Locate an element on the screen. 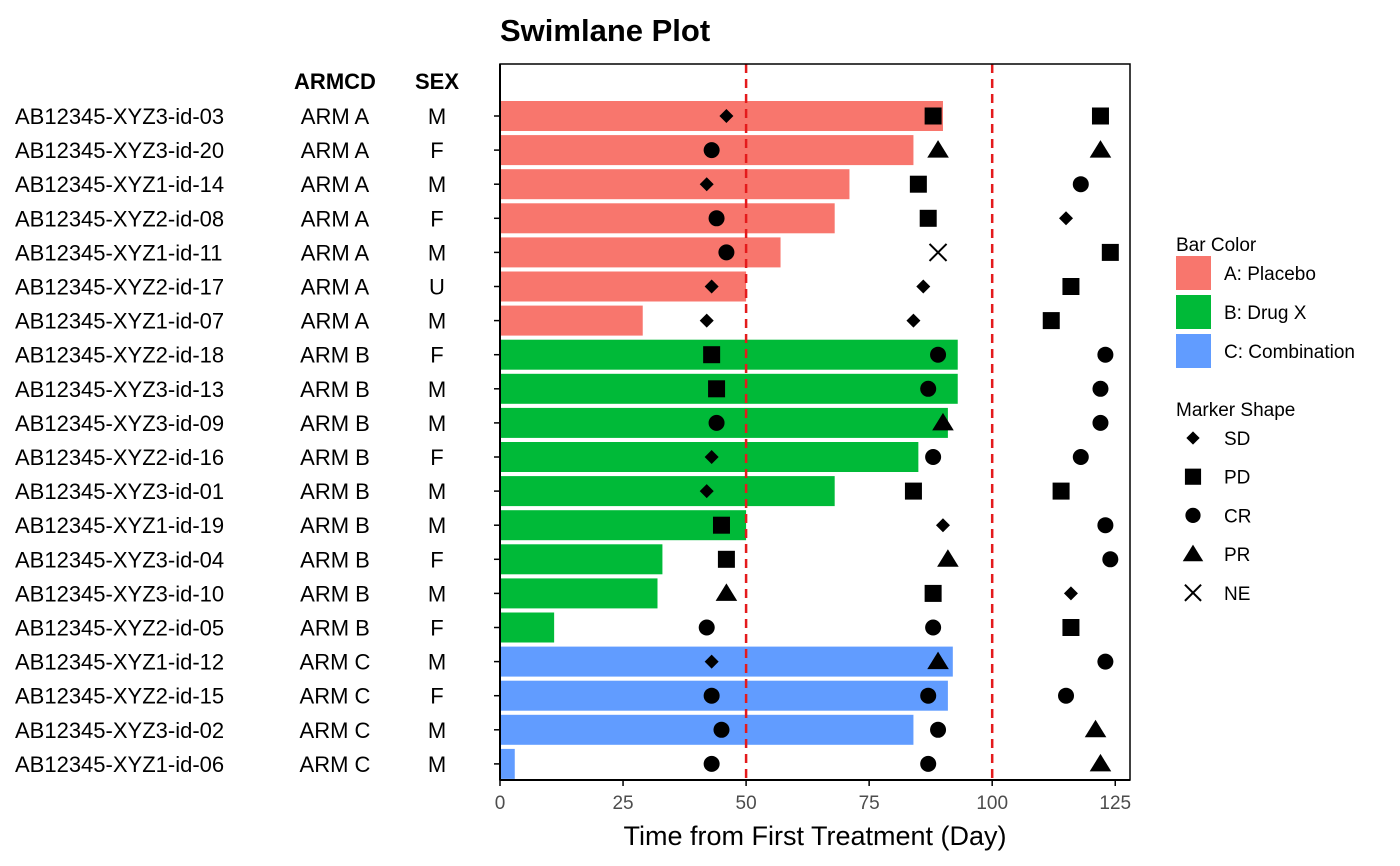 The width and height of the screenshot is (1400, 866). row-label: AB12345-XYZ3-id-09 is located at coordinates (119, 423).